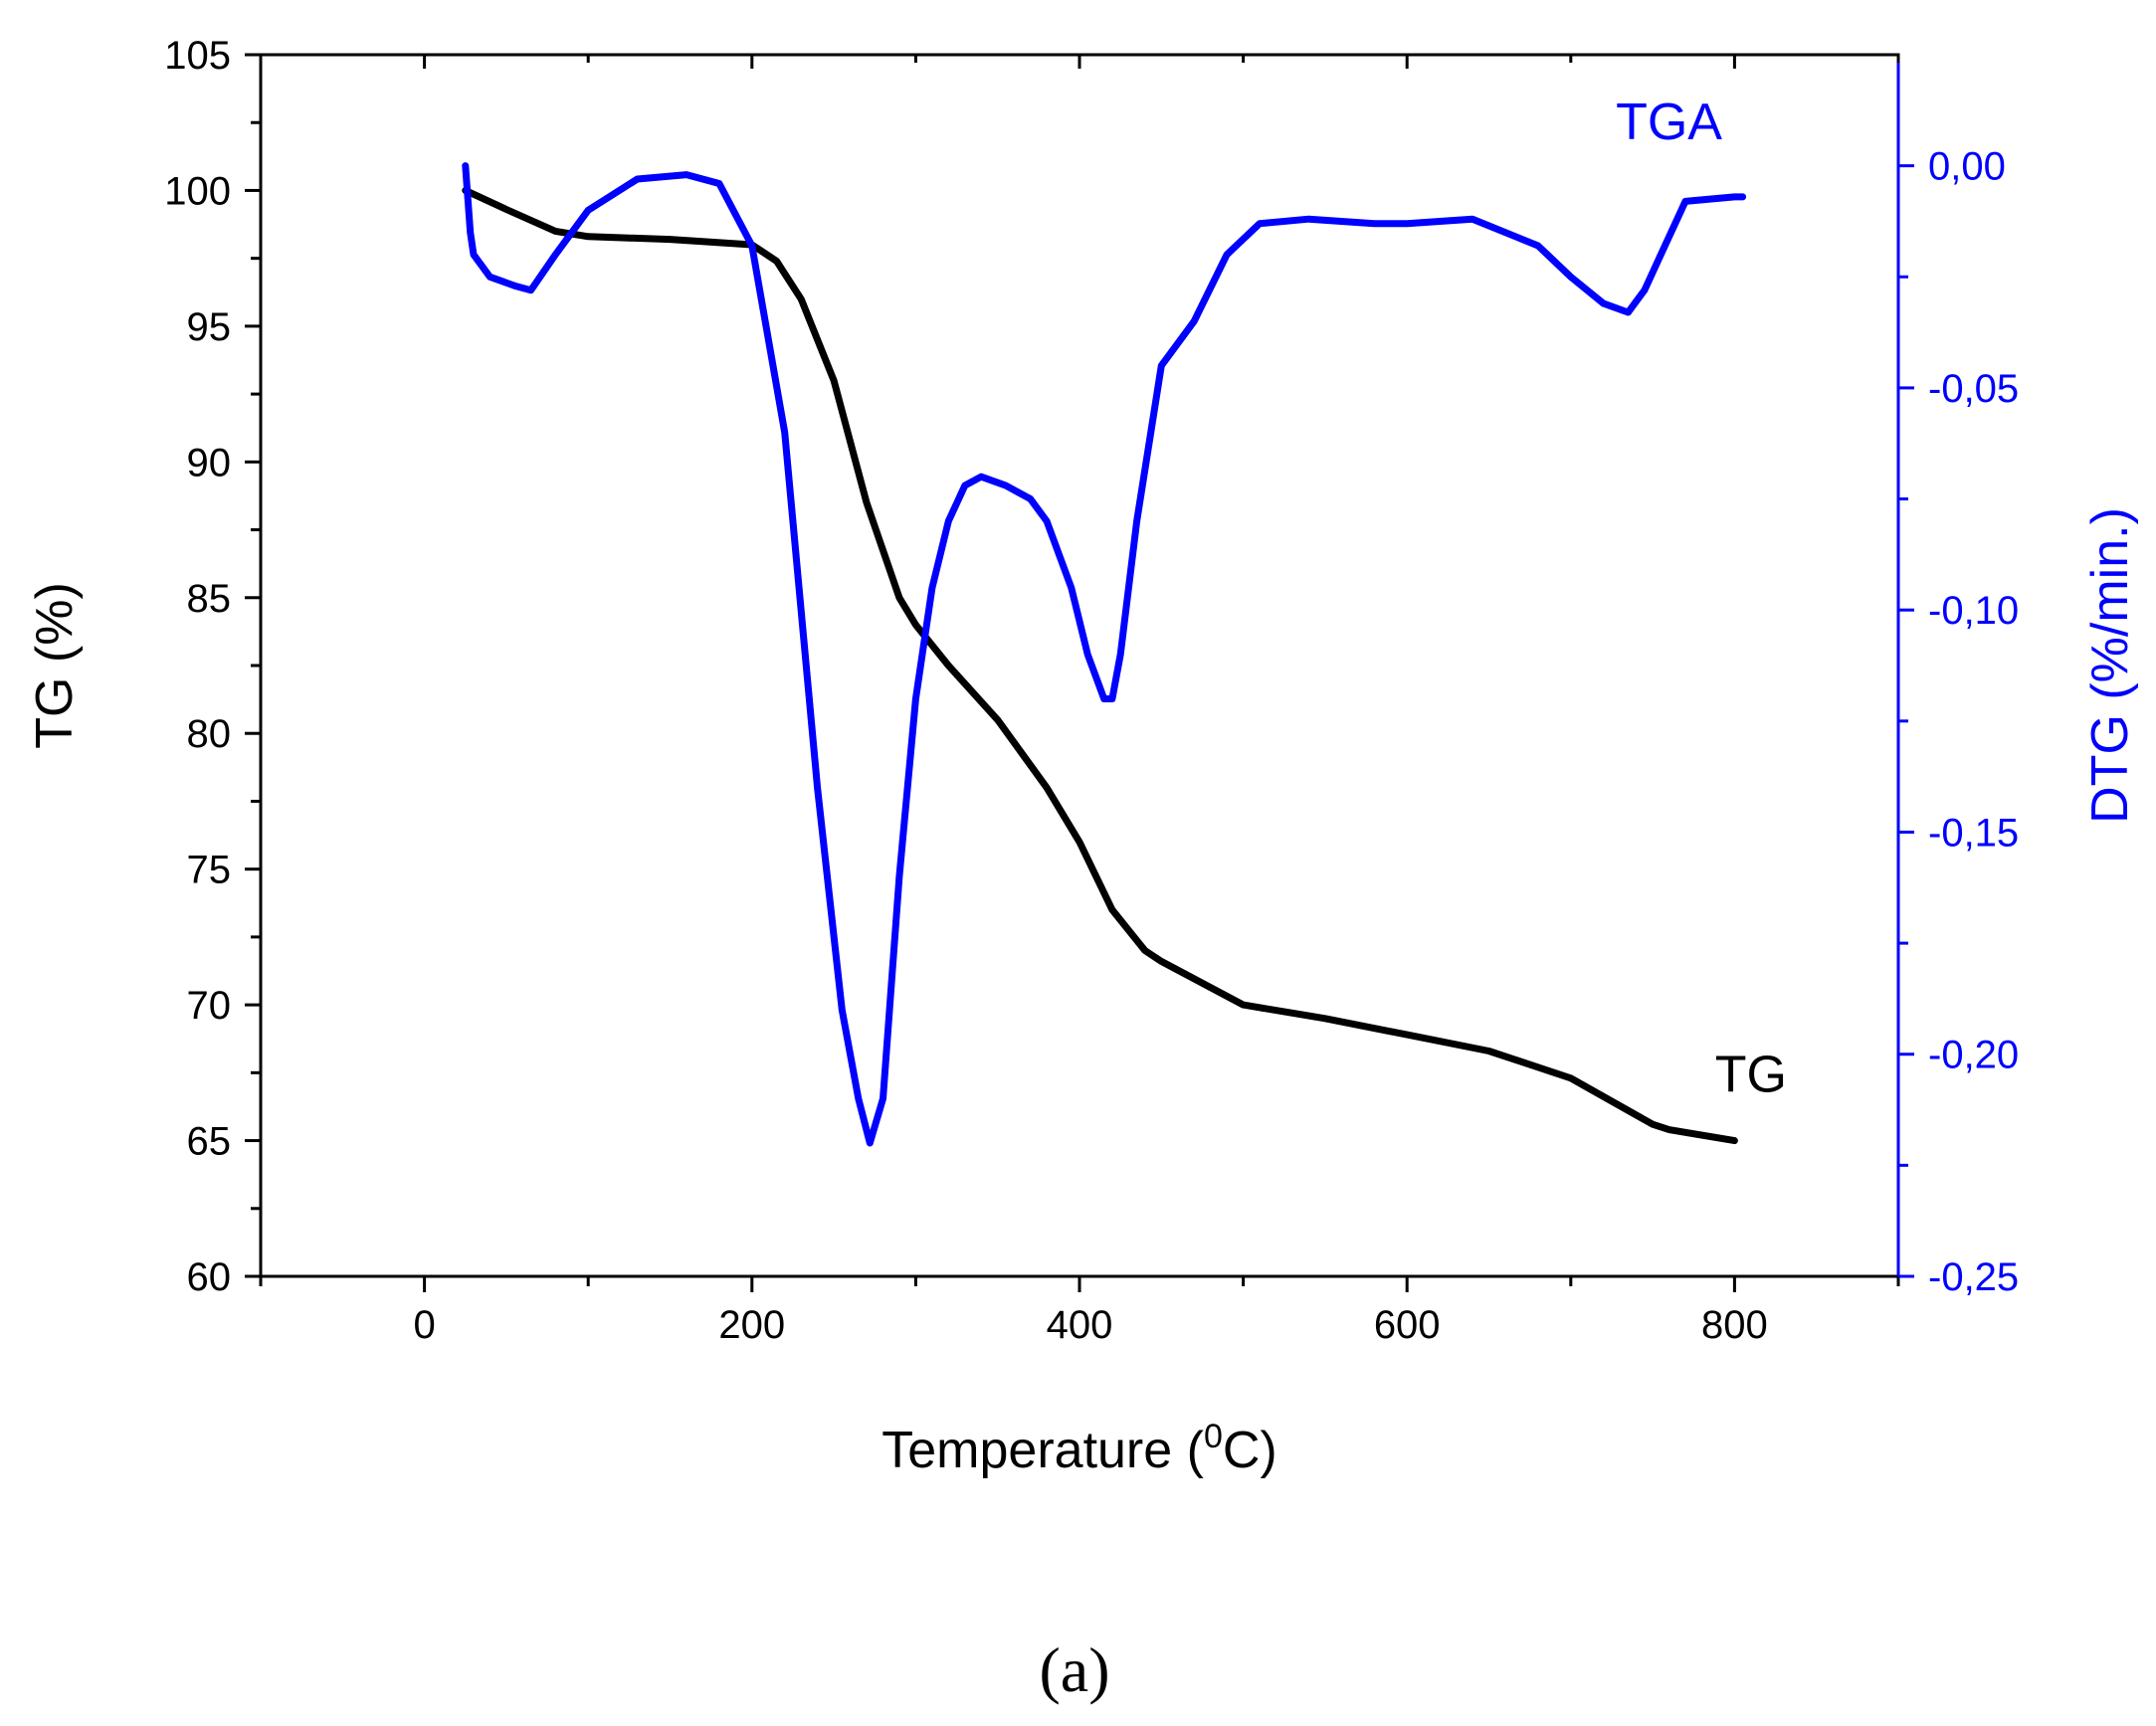 This screenshot has height=1726, width=2156. Describe the element at coordinates (1080, 1325) in the screenshot. I see `x-tick-label: 400` at that location.